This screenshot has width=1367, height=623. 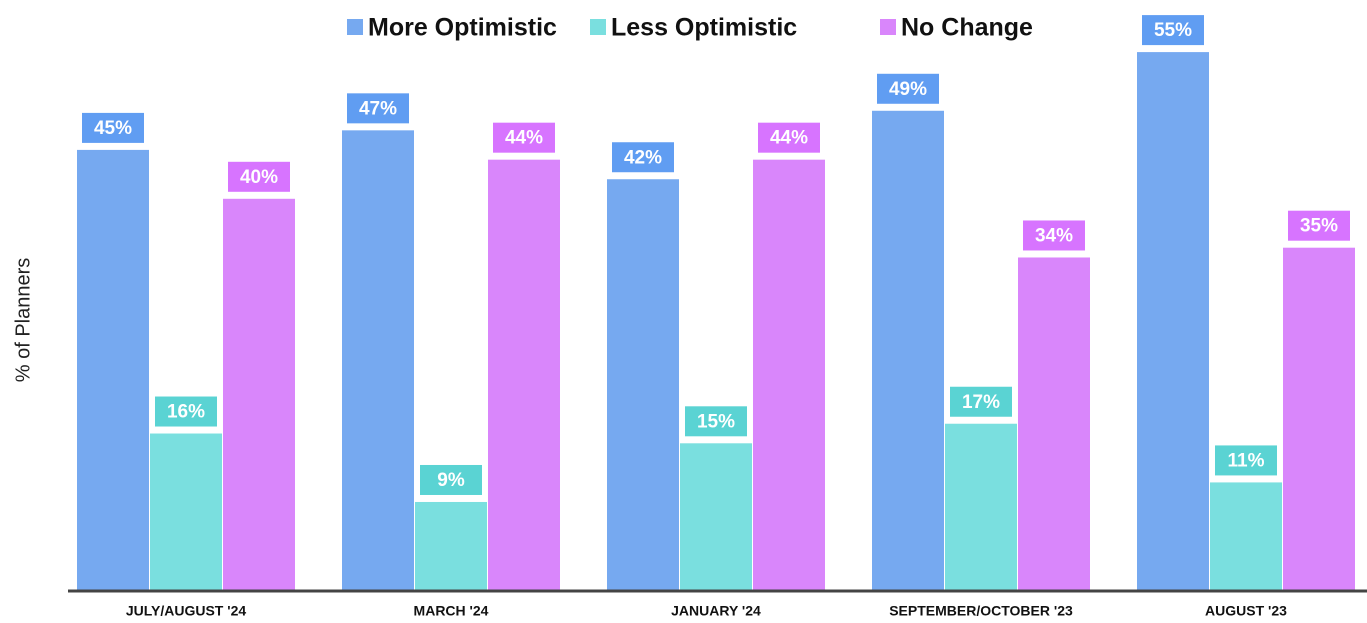 I want to click on value-label: 47%, so click(x=378, y=108).